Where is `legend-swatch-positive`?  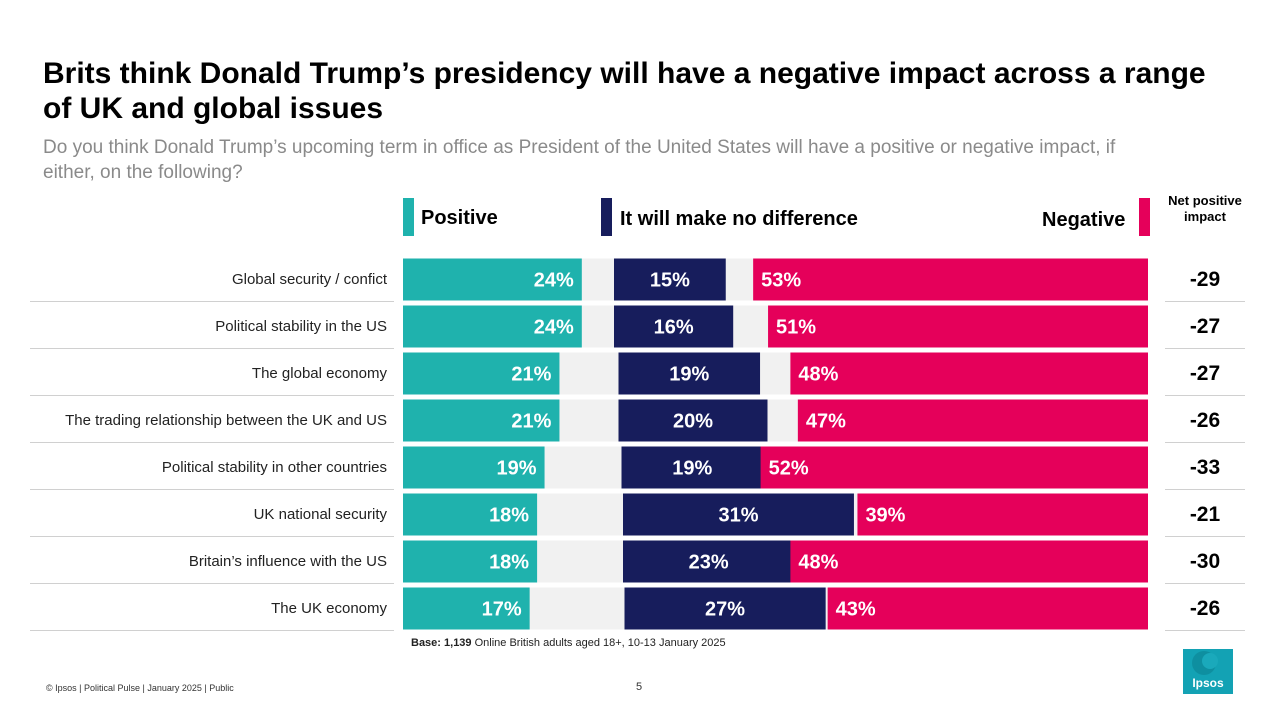
legend-swatch-positive is located at coordinates (408, 217).